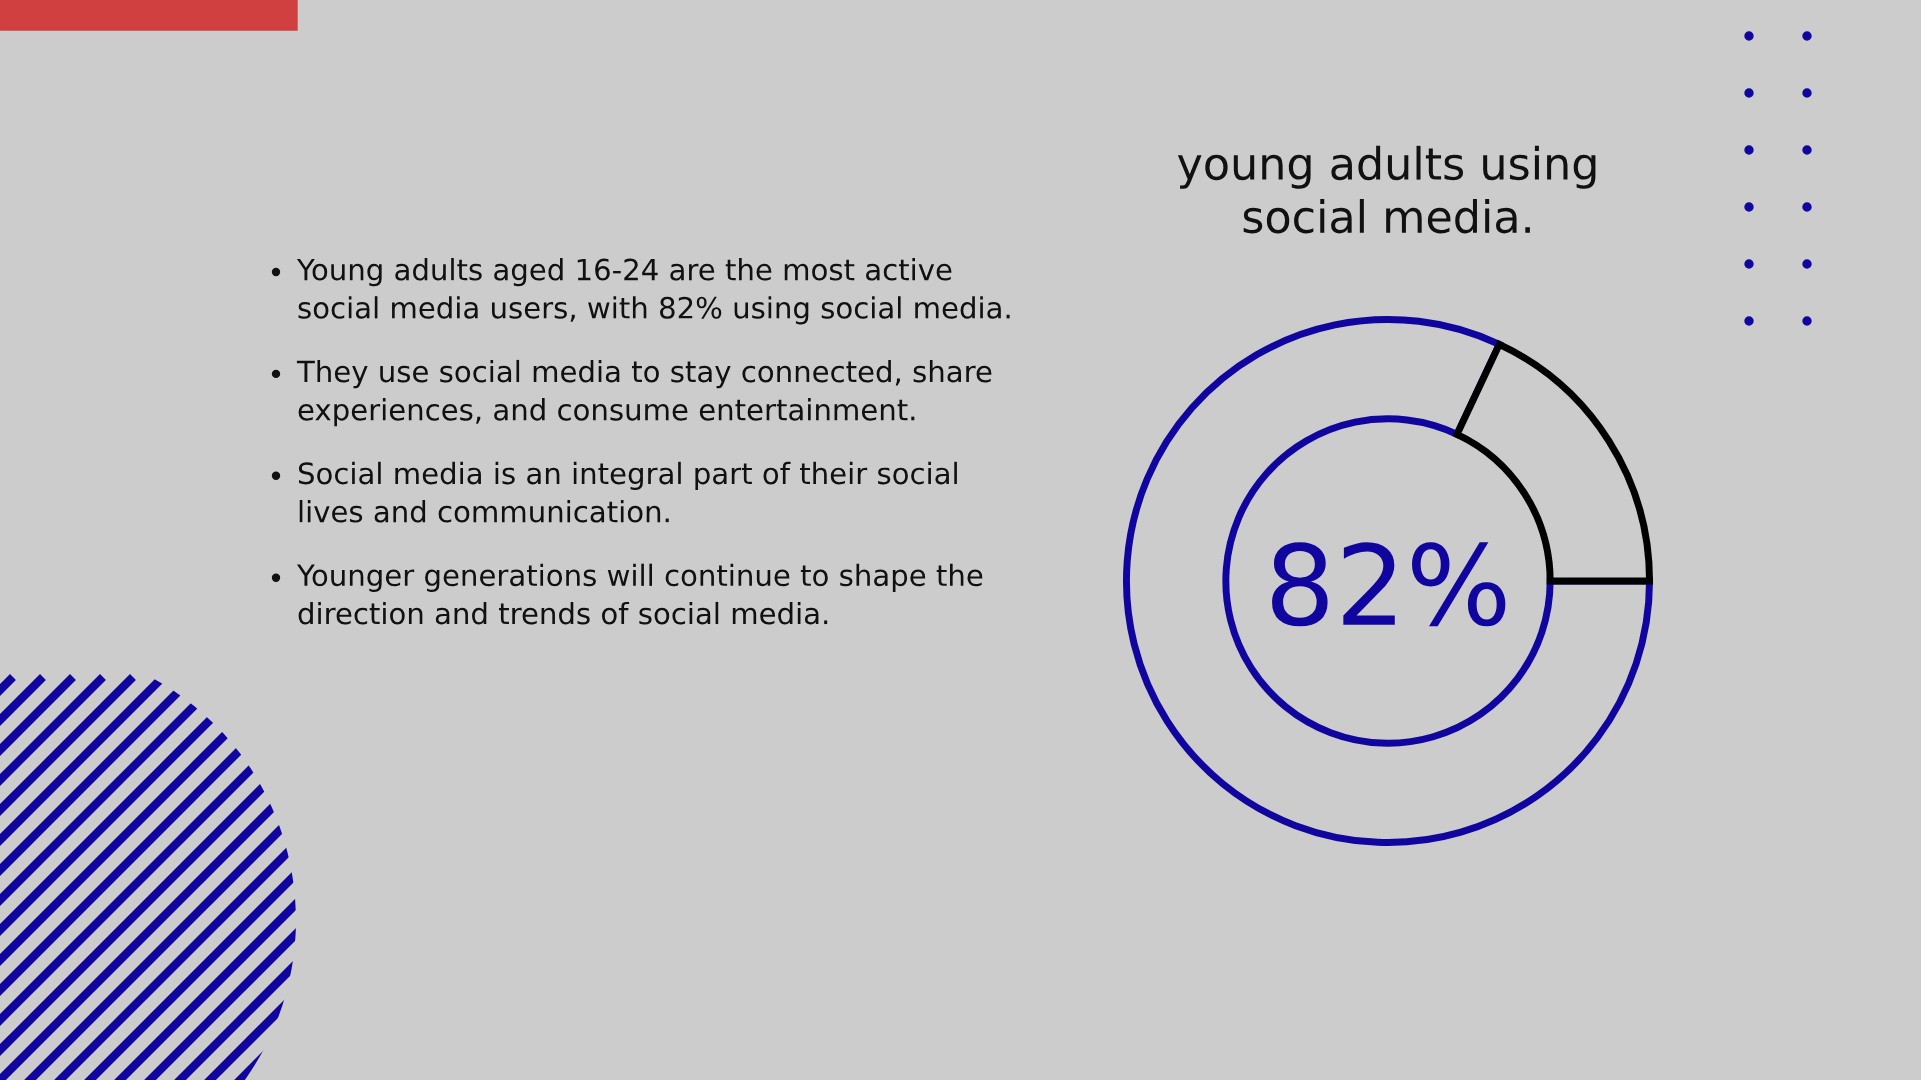  Describe the element at coordinates (627, 492) in the screenshot. I see `text: Social media is an integral part of their social lives and communication.` at that location.